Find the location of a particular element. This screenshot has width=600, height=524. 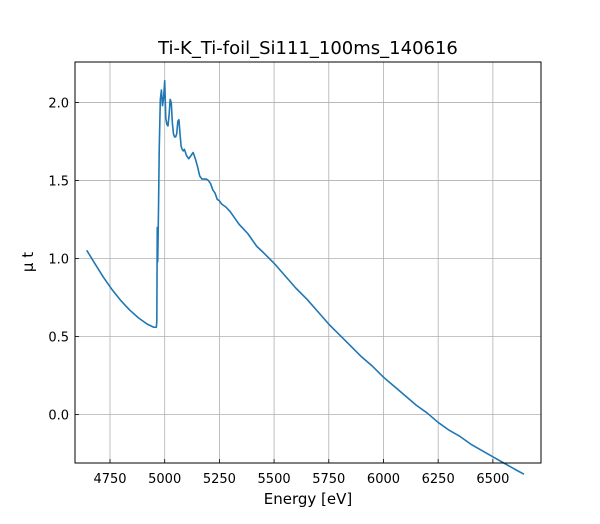

x-tick-label: 5250 is located at coordinates (219, 479).